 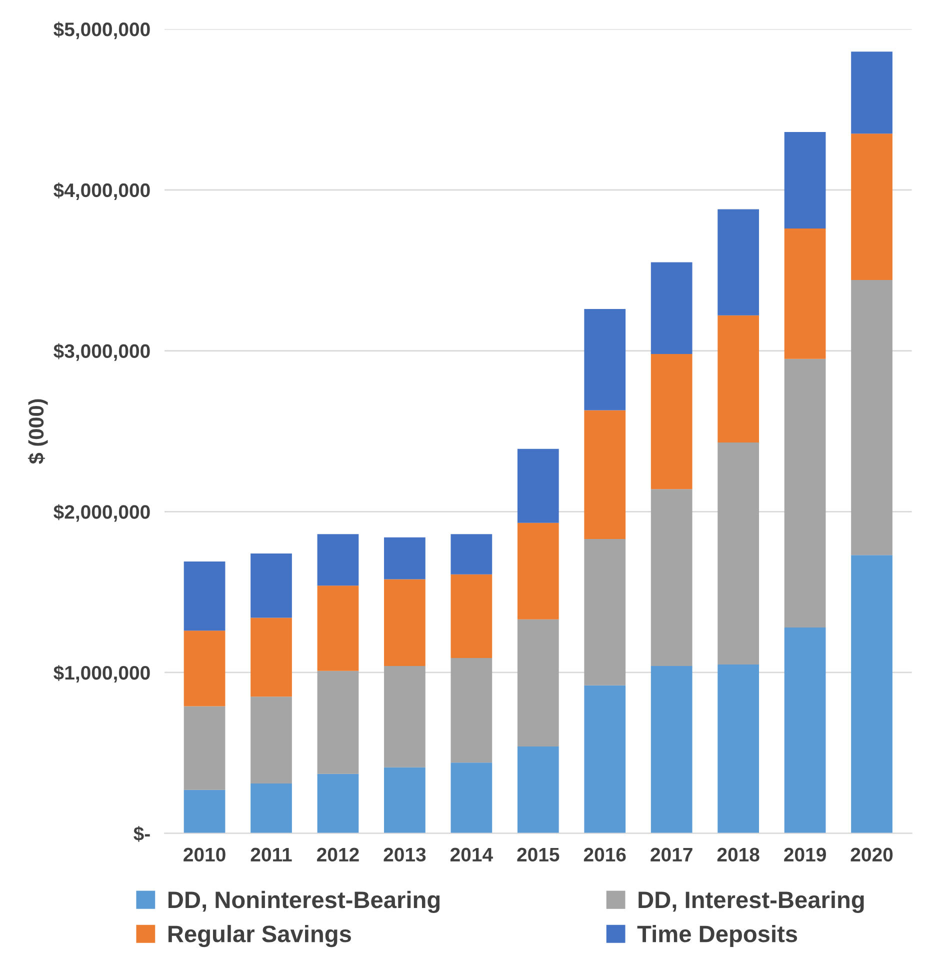 What do you see at coordinates (751, 902) in the screenshot?
I see `legend-label: DD, Interest-Bearing` at bounding box center [751, 902].